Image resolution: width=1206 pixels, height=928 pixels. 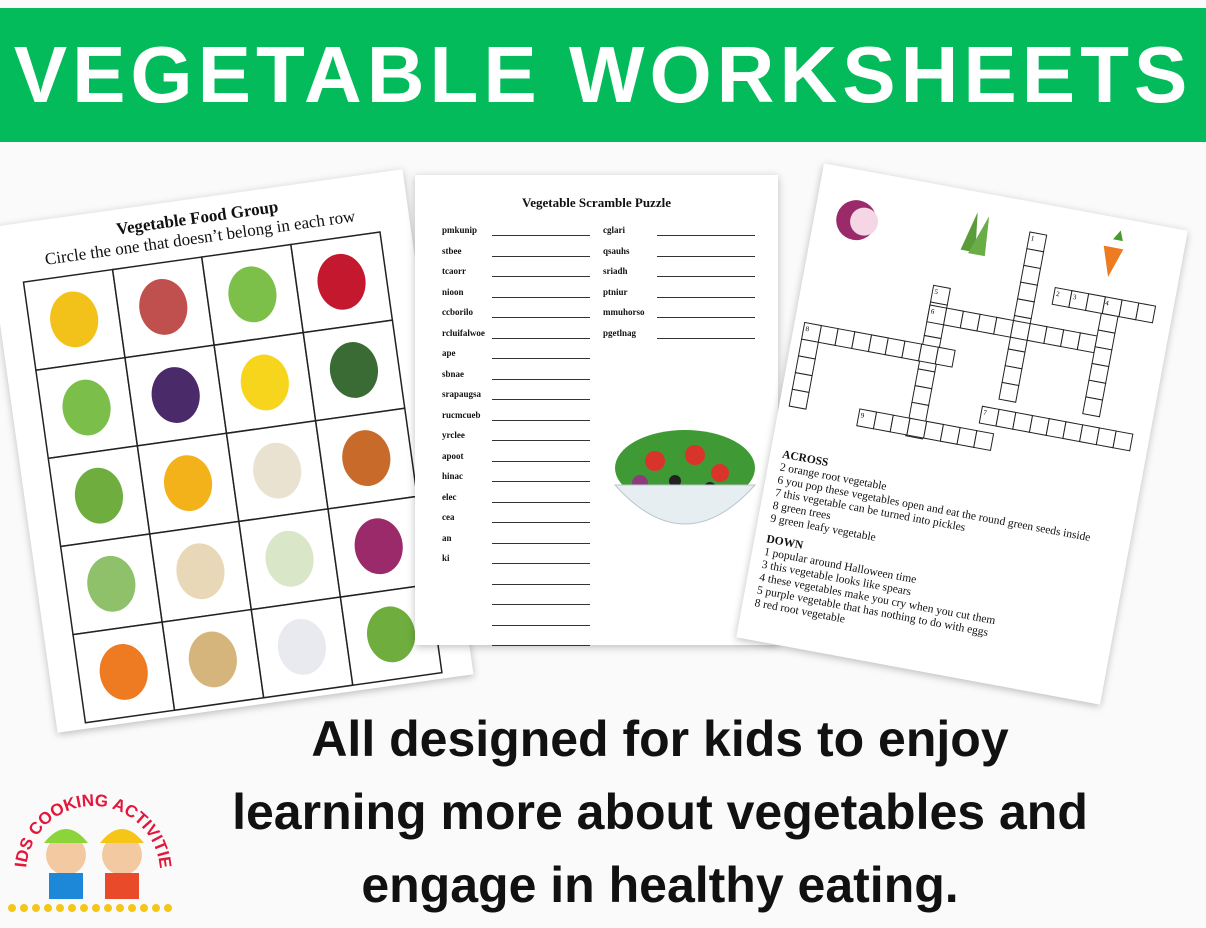 What do you see at coordinates (660, 739) in the screenshot?
I see `tagline-line: All designed for kids to enjoy` at bounding box center [660, 739].